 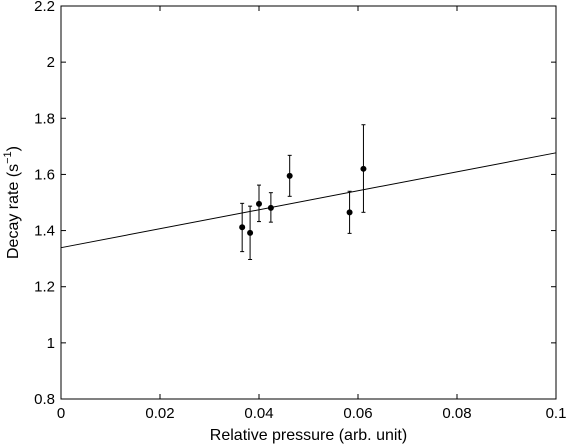 I want to click on y-tick-label: 1.8, so click(x=44, y=118).